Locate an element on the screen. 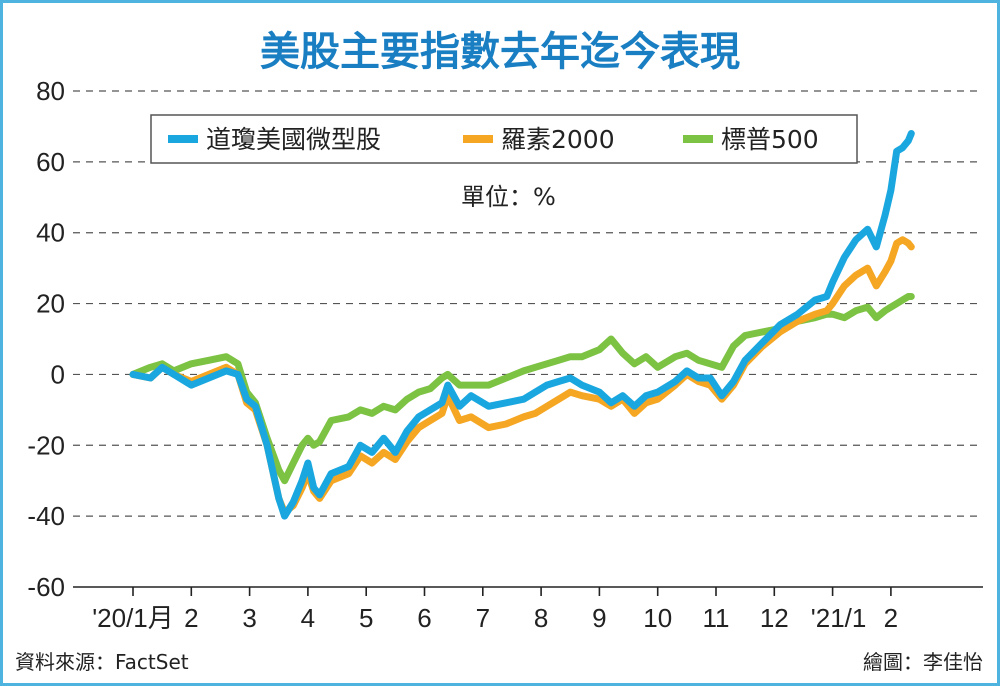  x-tick-label: 8 is located at coordinates (541, 618).